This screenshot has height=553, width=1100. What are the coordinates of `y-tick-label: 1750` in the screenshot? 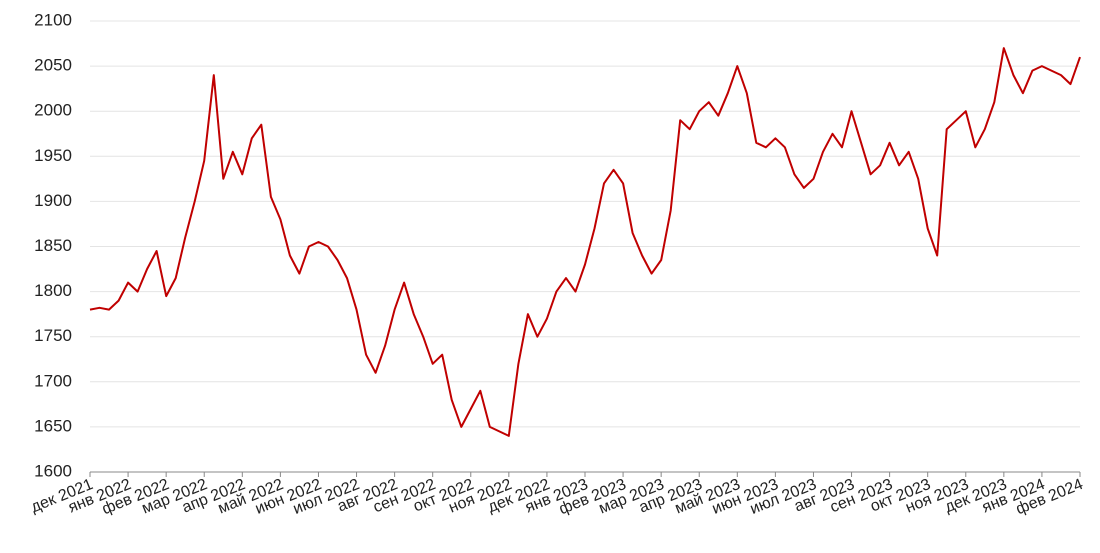 It's located at (53, 335).